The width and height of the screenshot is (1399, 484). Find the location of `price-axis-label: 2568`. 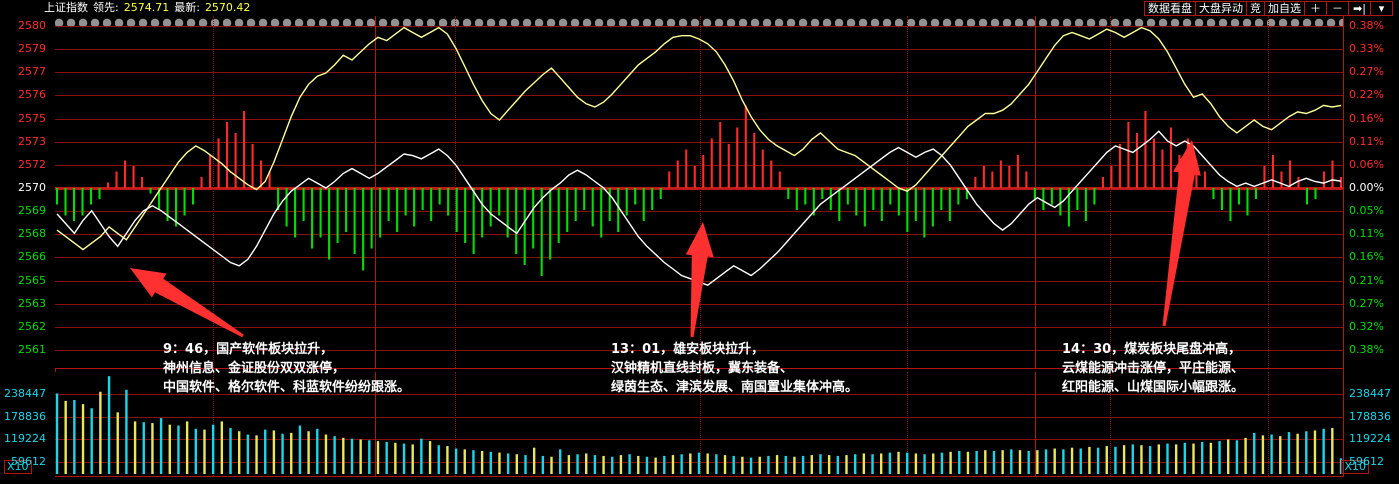

price-axis-label: 2568 is located at coordinates (32, 234).